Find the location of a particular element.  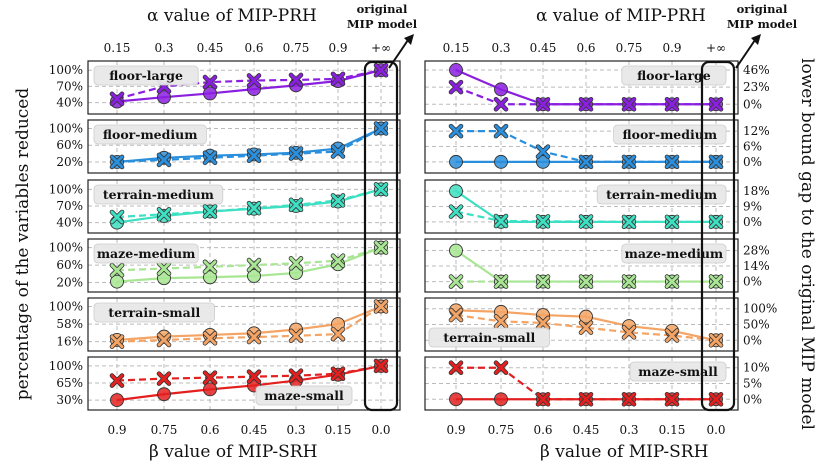

panel-label-floor-medium: floor-medium is located at coordinates (150, 134).